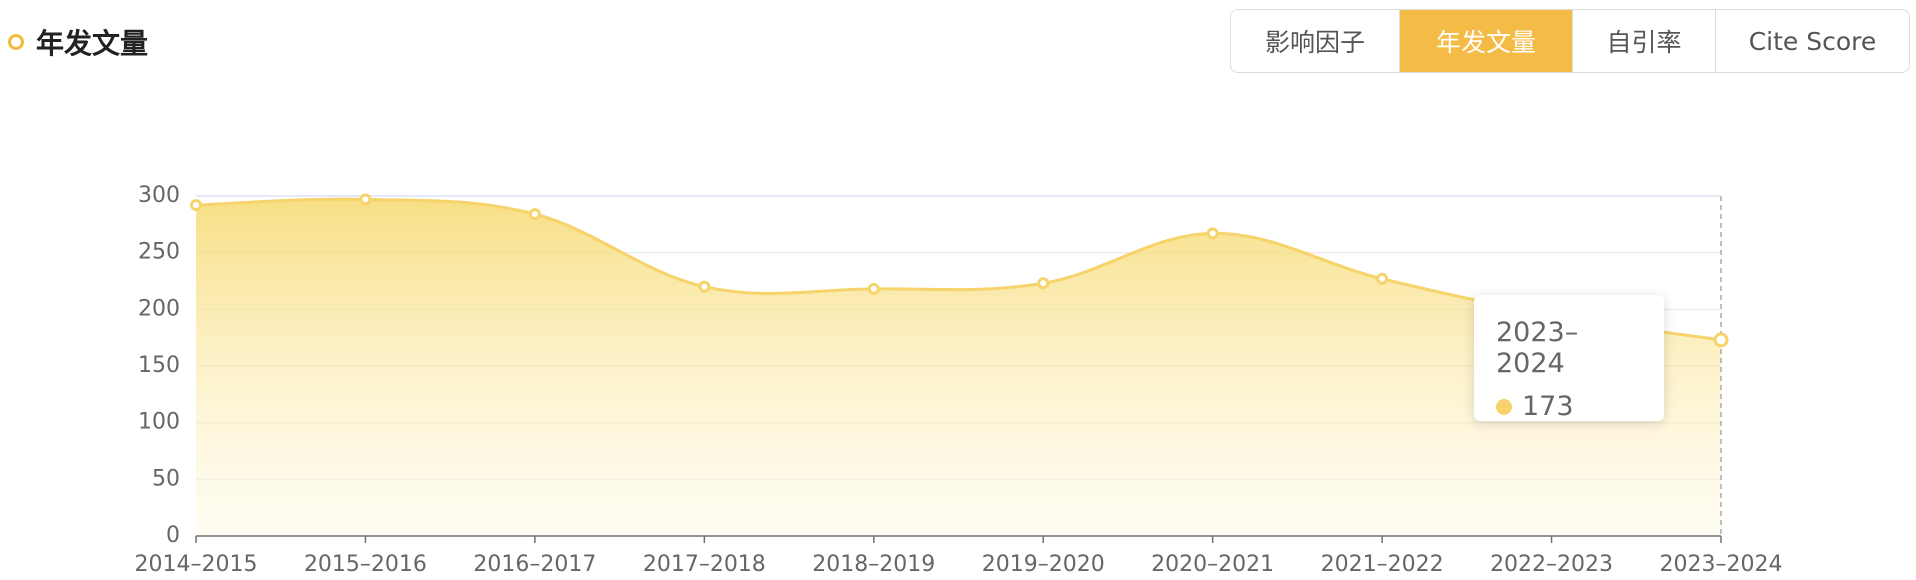 The height and width of the screenshot is (580, 1916). I want to click on y-tick-label: 150, so click(159, 365).